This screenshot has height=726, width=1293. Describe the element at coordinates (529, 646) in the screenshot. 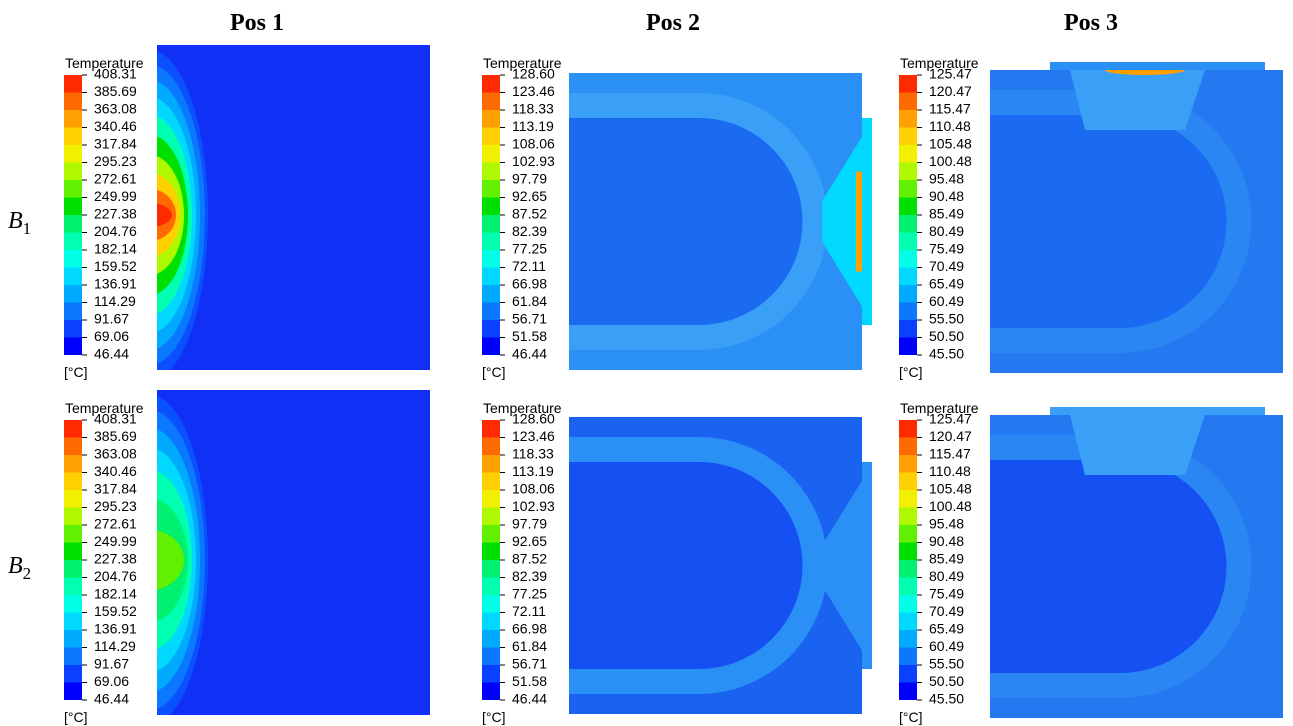

I see `legend-label: 61.84` at that location.